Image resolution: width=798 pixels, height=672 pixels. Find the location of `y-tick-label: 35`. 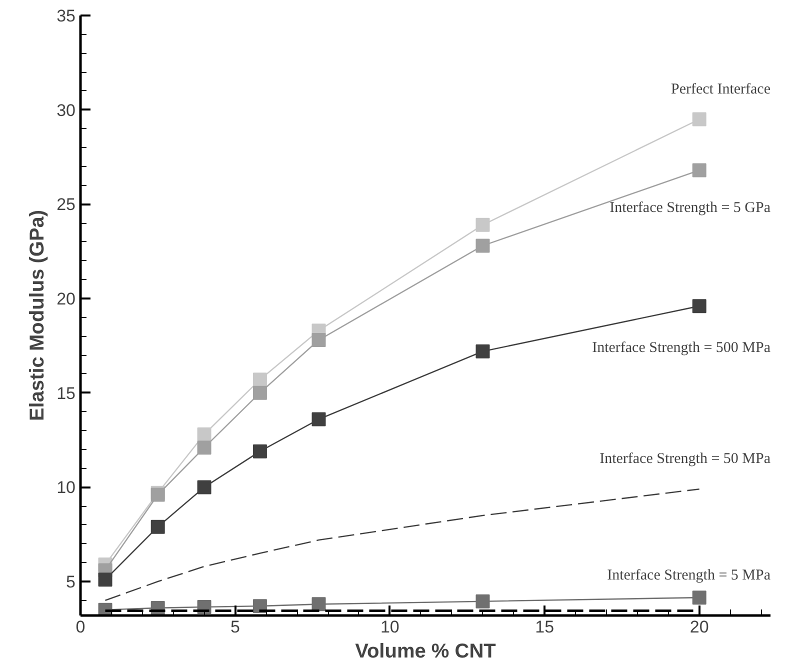

y-tick-label: 35 is located at coordinates (66, 16).